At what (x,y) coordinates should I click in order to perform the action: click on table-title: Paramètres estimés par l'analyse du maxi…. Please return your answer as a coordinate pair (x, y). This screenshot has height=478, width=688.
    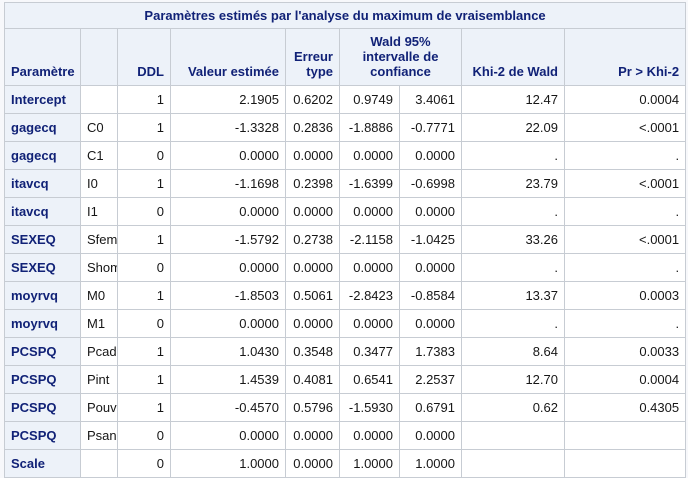
    Looking at the image, I should click on (345, 15).